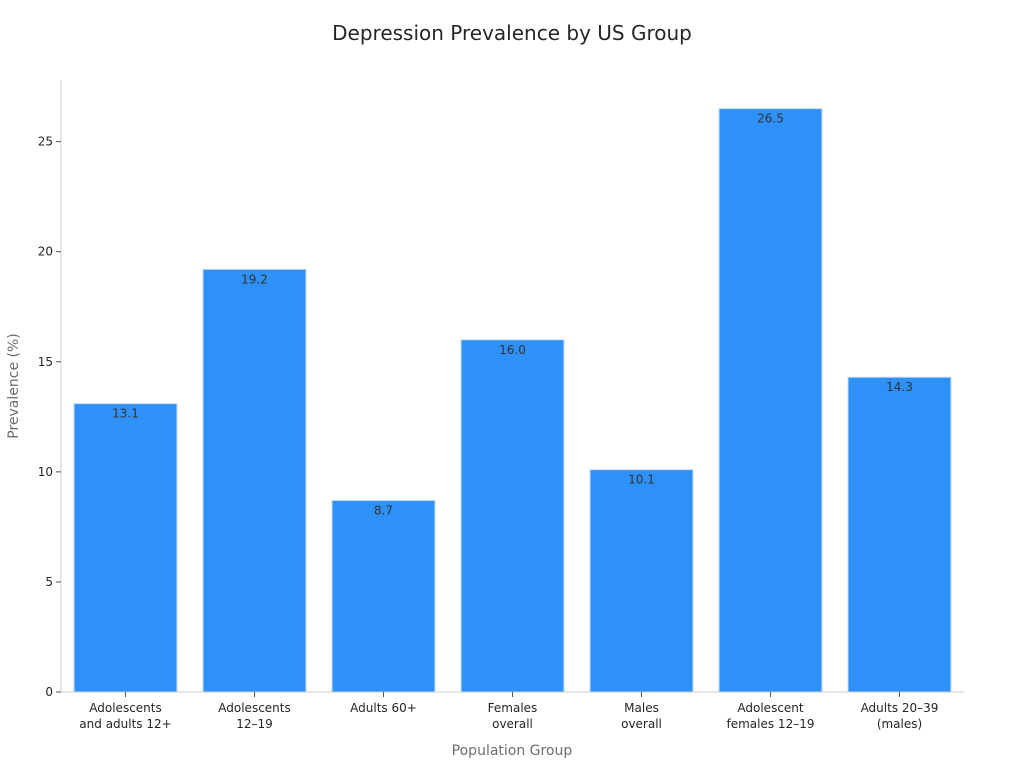 The image size is (1024, 768). Describe the element at coordinates (641, 480) in the screenshot. I see `bar-value-label: 10.1` at that location.